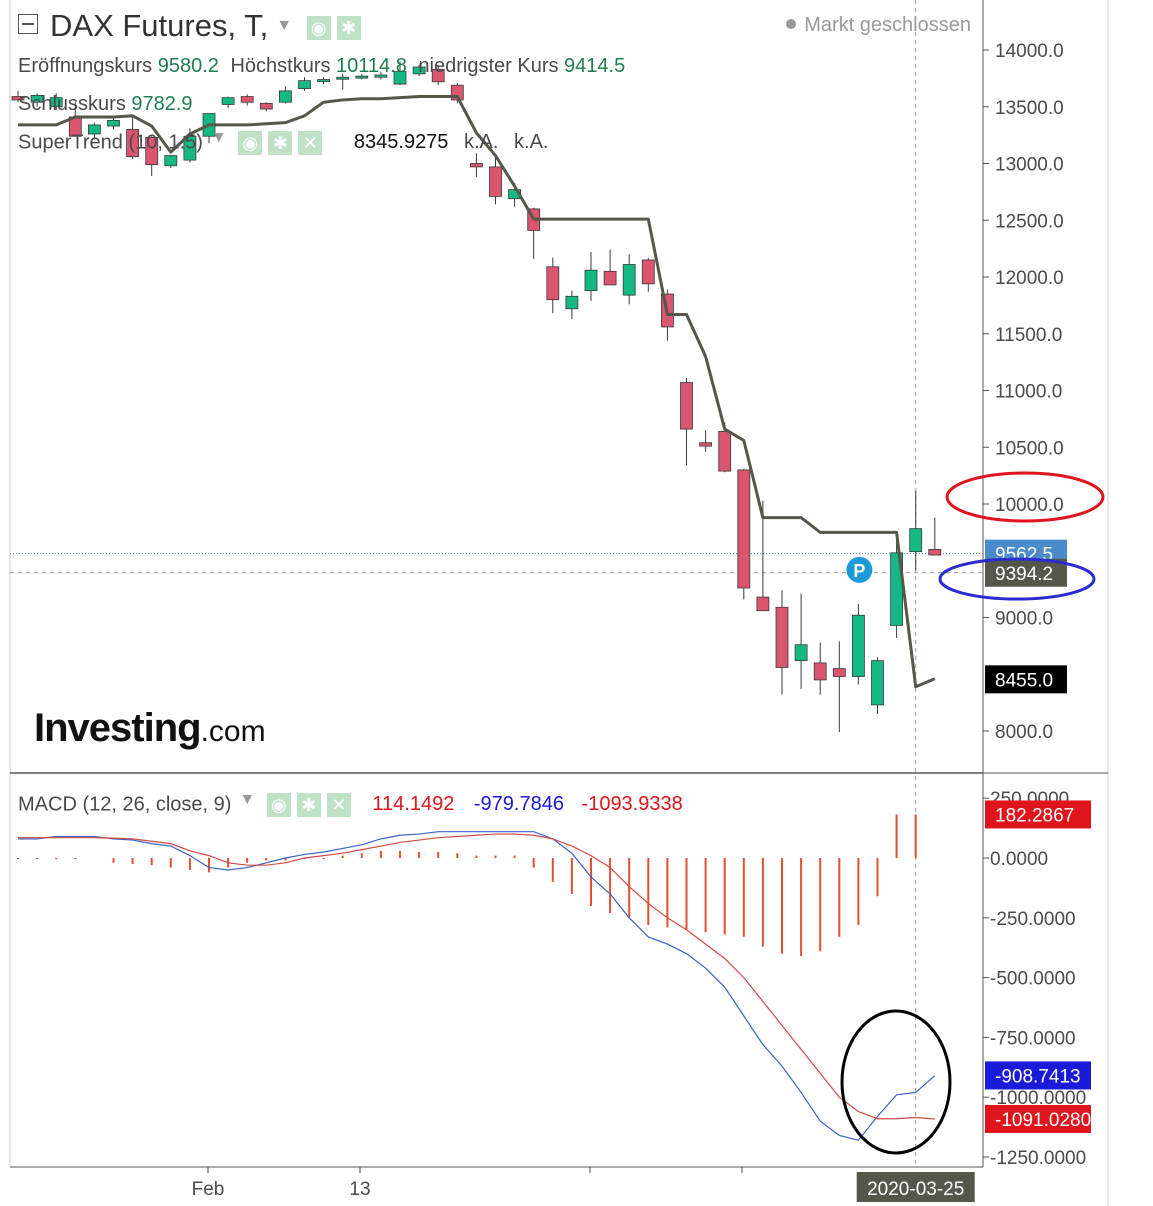  I want to click on price-tick-label: 14000.0, so click(1029, 51).